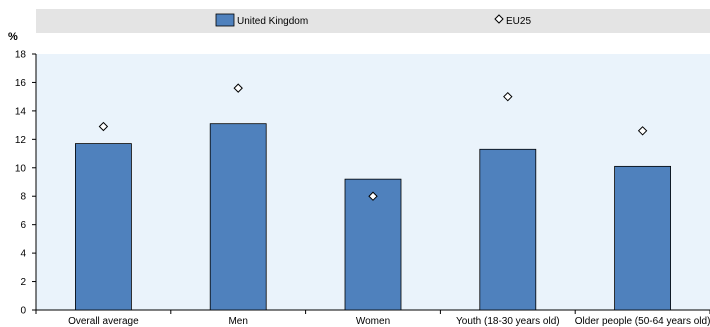  What do you see at coordinates (508, 321) in the screenshot?
I see `x-category-label: Youth (18-30 years old)` at bounding box center [508, 321].